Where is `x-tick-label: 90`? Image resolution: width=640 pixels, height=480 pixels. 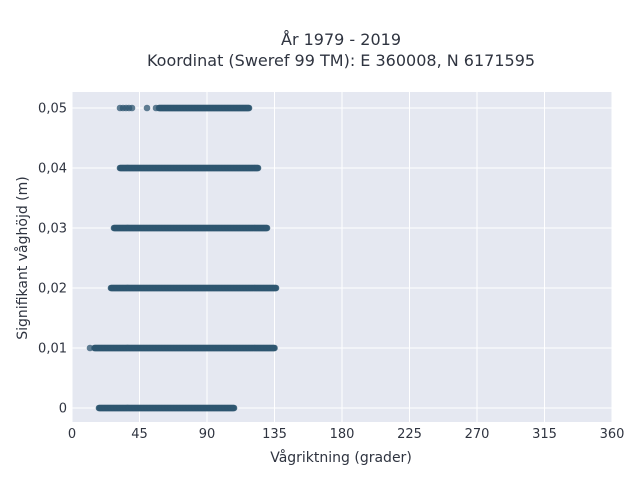 x-tick-label: 90 is located at coordinates (207, 434).